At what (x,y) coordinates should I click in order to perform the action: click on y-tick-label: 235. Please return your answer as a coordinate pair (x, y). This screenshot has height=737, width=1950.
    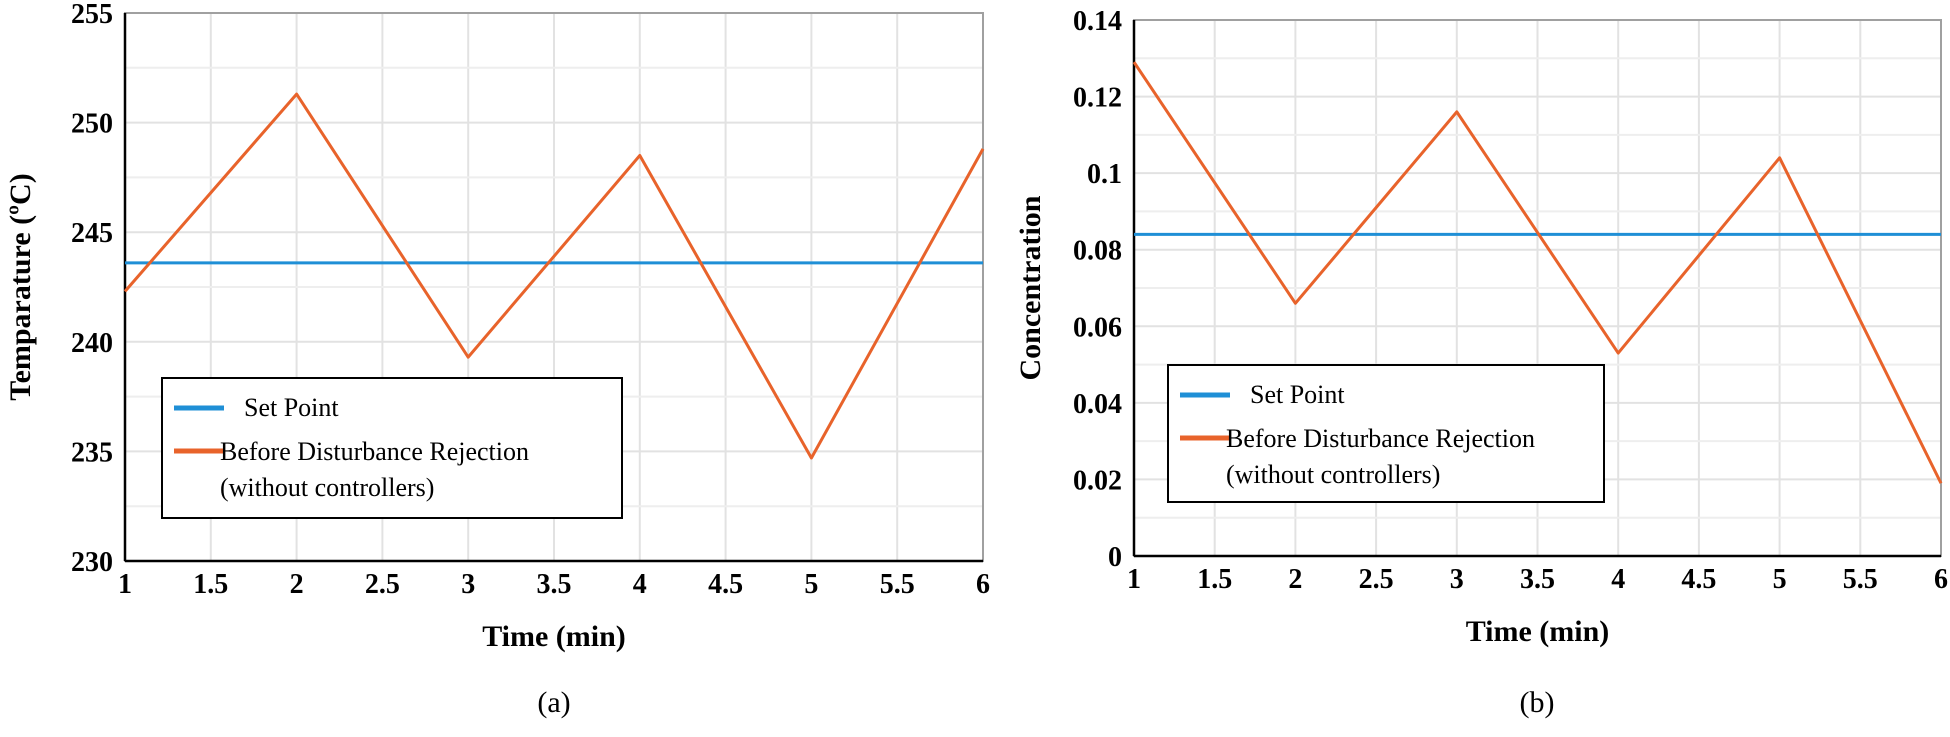
    Looking at the image, I should click on (92, 452).